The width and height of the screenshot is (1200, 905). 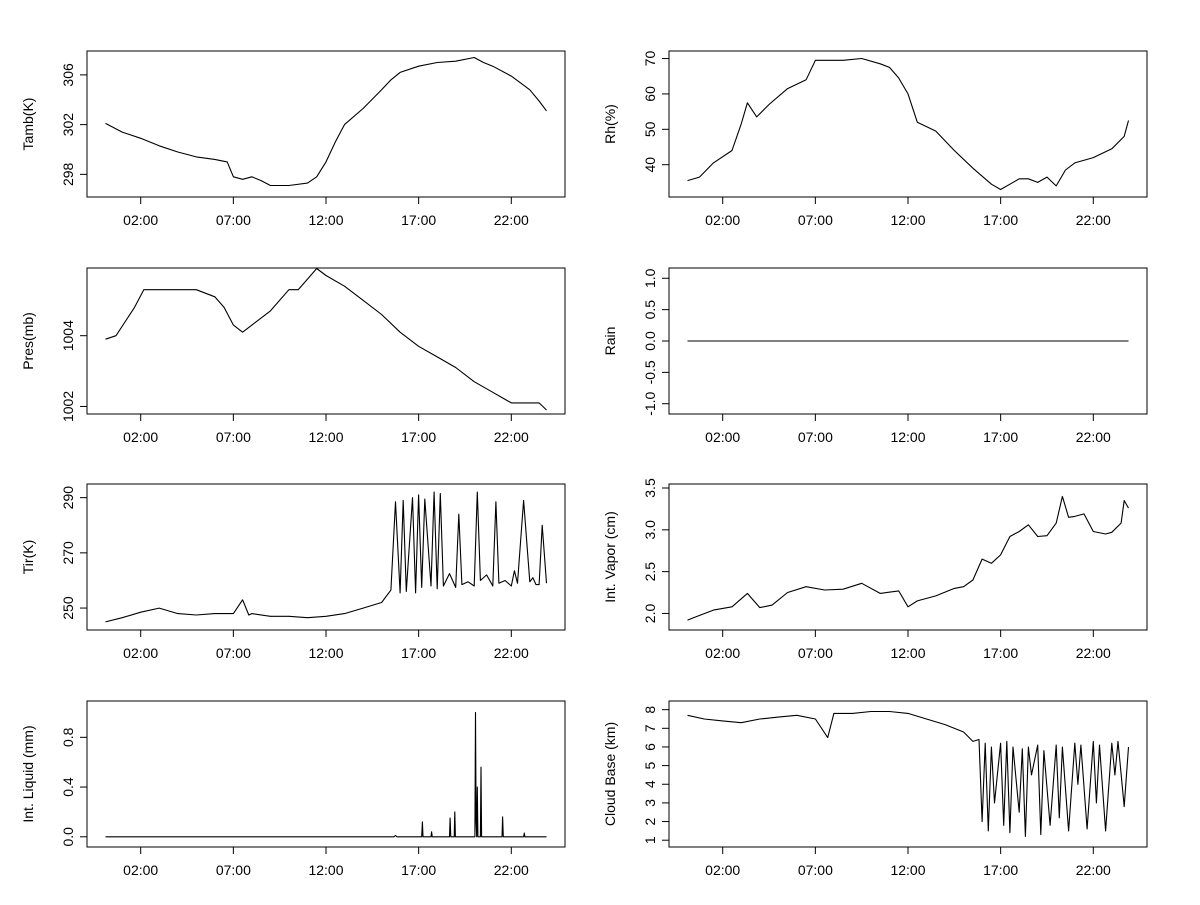 I want to click on y-axis-label: Rh(%), so click(x=610, y=124).